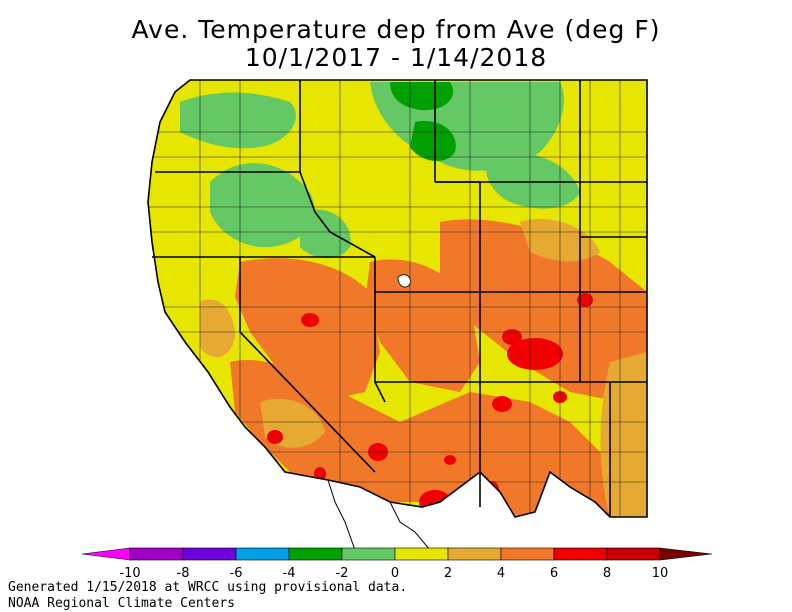 This screenshot has width=792, height=612. What do you see at coordinates (543, 310) in the screenshot?
I see `warm-zone-colorado-wyoming` at bounding box center [543, 310].